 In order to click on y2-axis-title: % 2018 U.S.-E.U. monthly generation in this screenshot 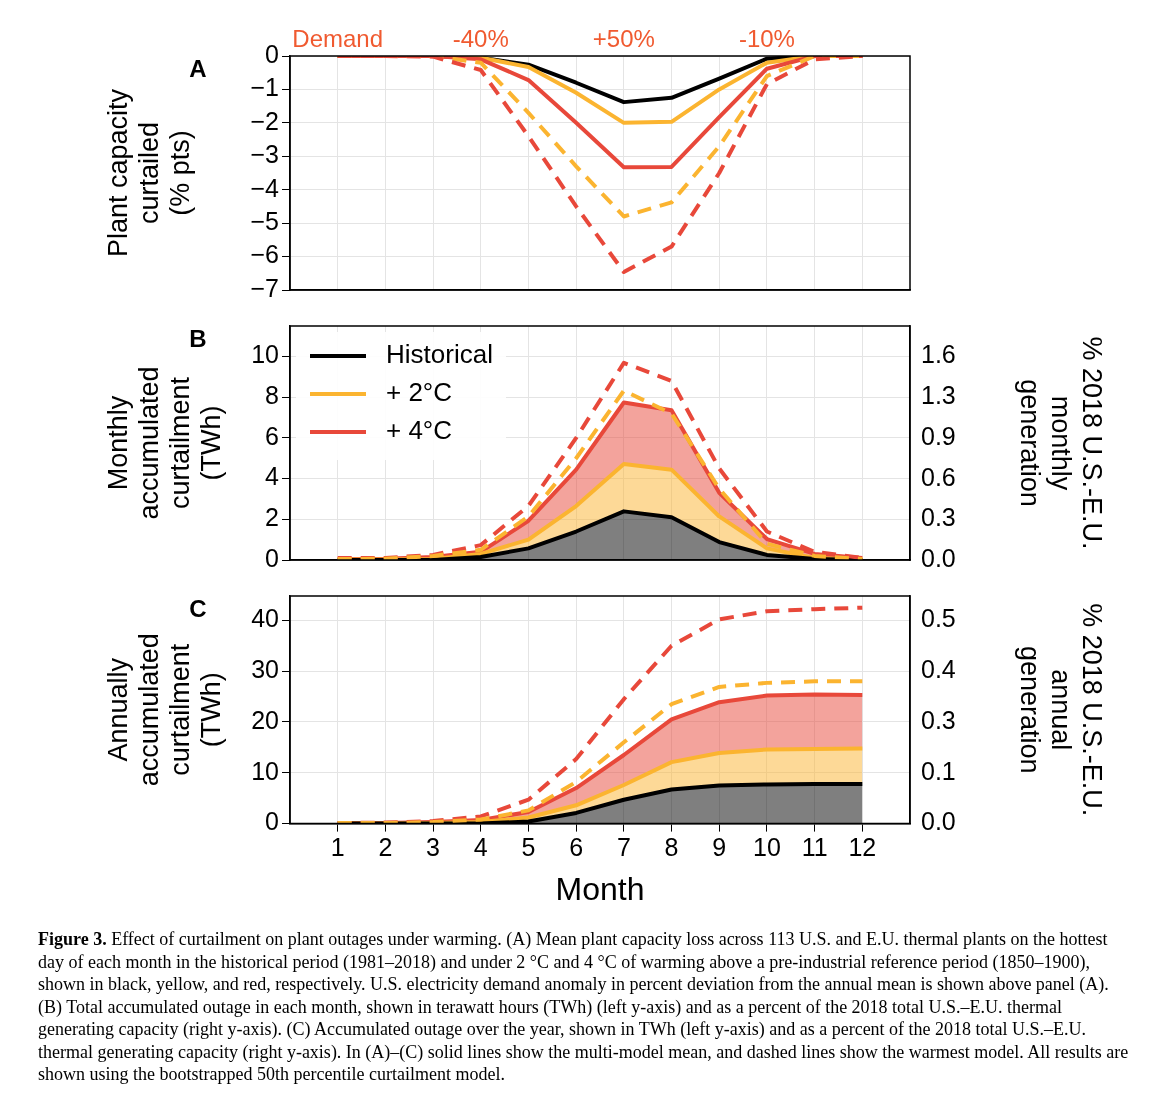, I will do `click(1061, 443)`.